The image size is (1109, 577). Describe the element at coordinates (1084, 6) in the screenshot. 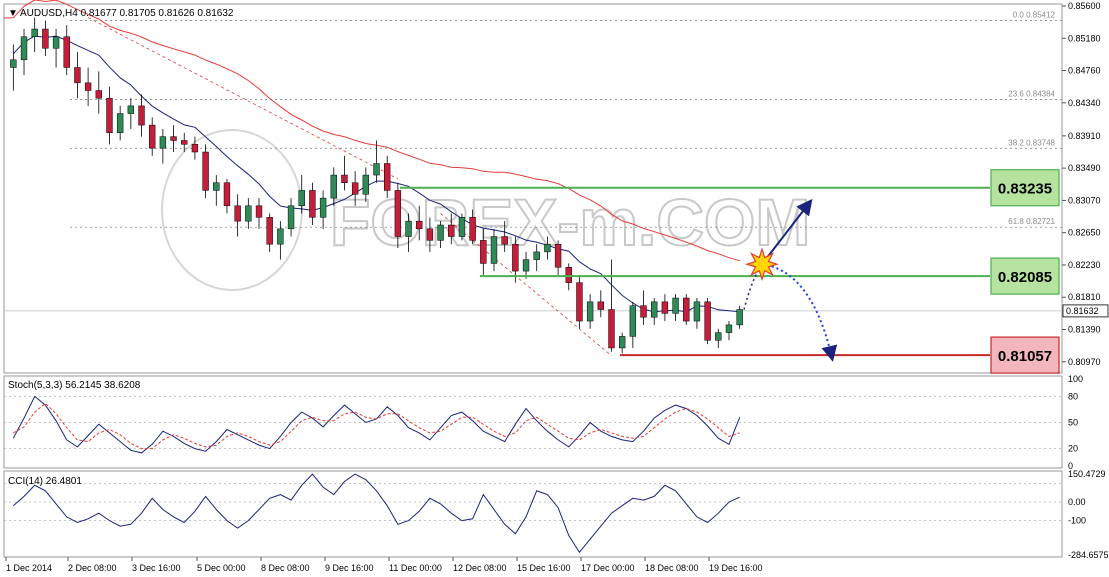

I see `y-tick-label: 0.85600` at that location.